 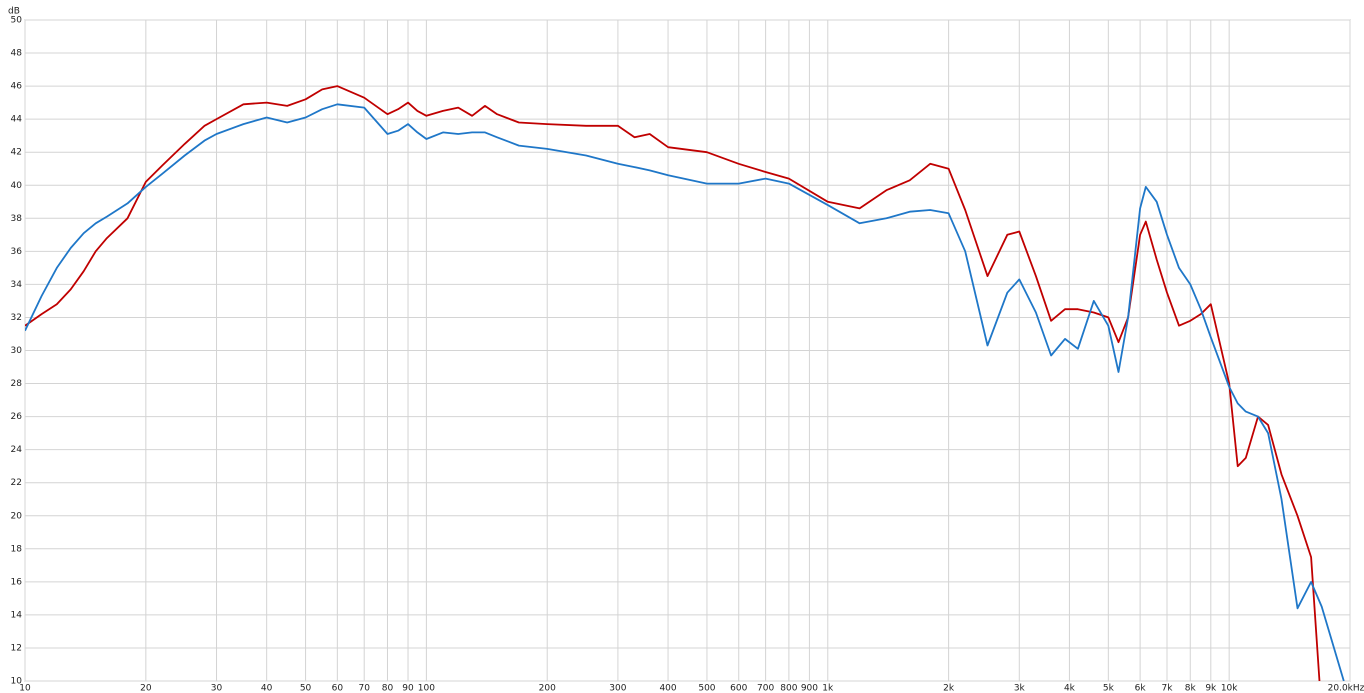 I want to click on x-tick-label: 10, so click(x=25, y=688).